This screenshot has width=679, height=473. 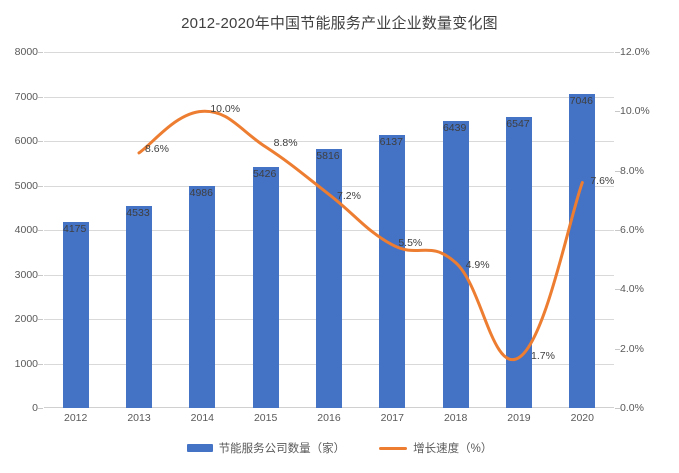 What do you see at coordinates (602, 180) in the screenshot?
I see `line-value-label: 7.6%` at bounding box center [602, 180].